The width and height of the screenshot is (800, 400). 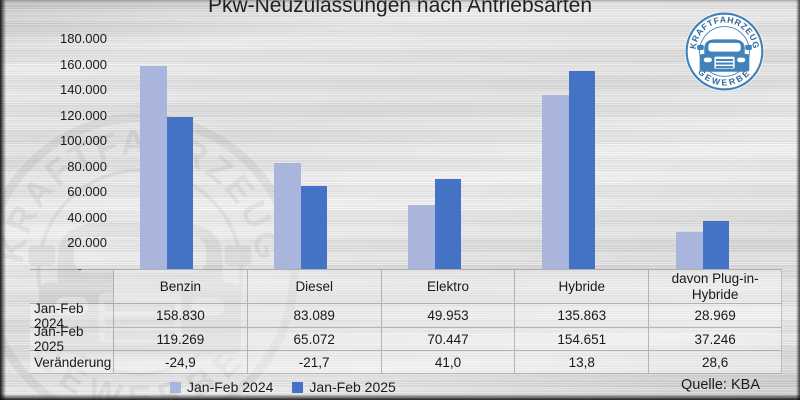 I want to click on car-badge-icon: KRAFTFAHRZEUG GEWERBE, so click(x=724, y=51).